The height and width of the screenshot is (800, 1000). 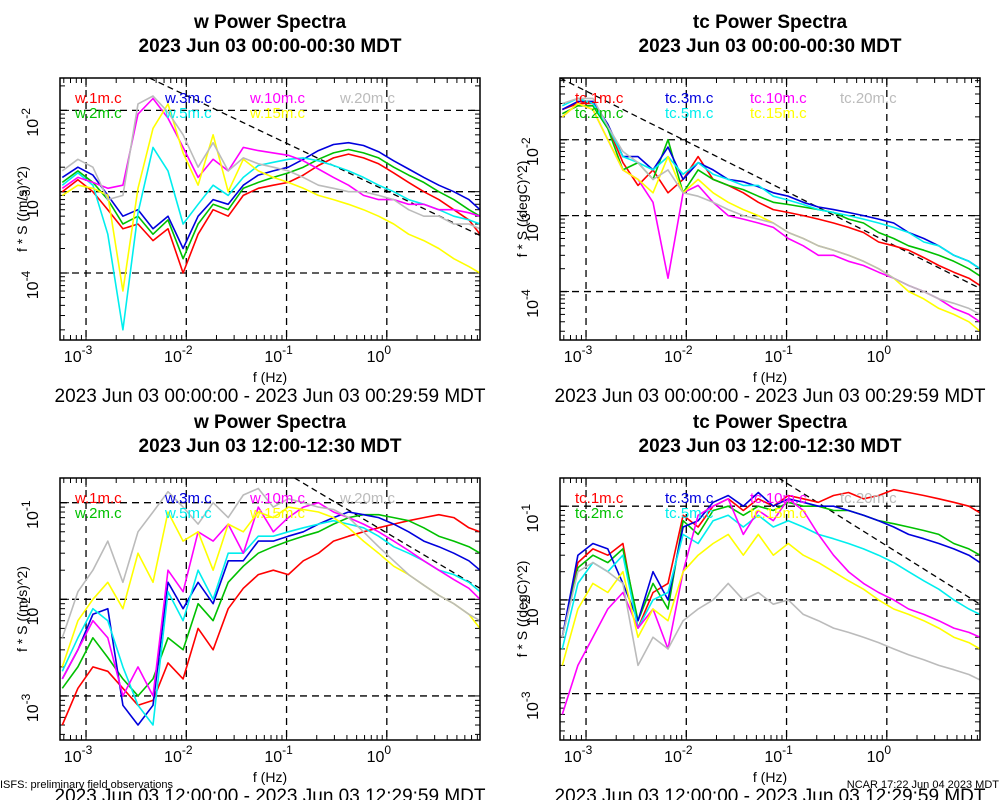 I want to click on p0-x-tick-label: 10⁻¹, so click(x=278, y=354).